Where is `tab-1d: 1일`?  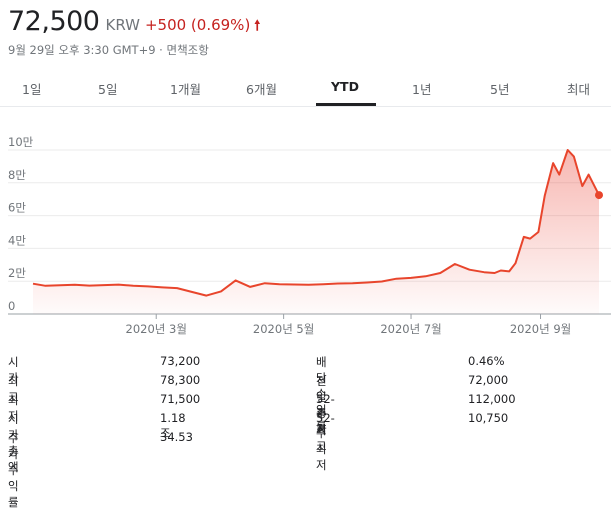 tab-1d: 1일 is located at coordinates (32, 89).